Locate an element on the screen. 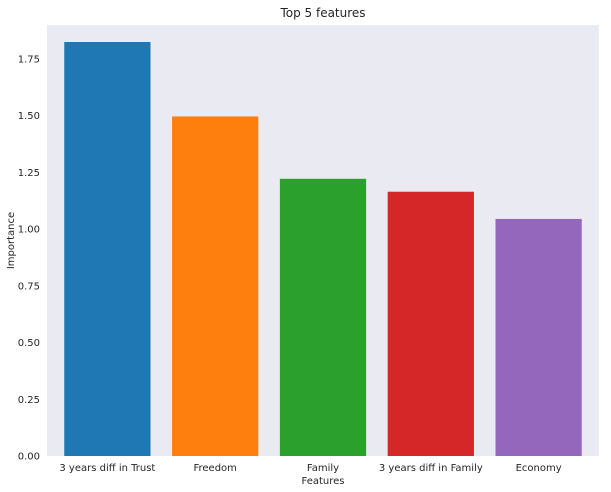 The height and width of the screenshot is (492, 611). y-tick-label: 0.25 is located at coordinates (29, 400).